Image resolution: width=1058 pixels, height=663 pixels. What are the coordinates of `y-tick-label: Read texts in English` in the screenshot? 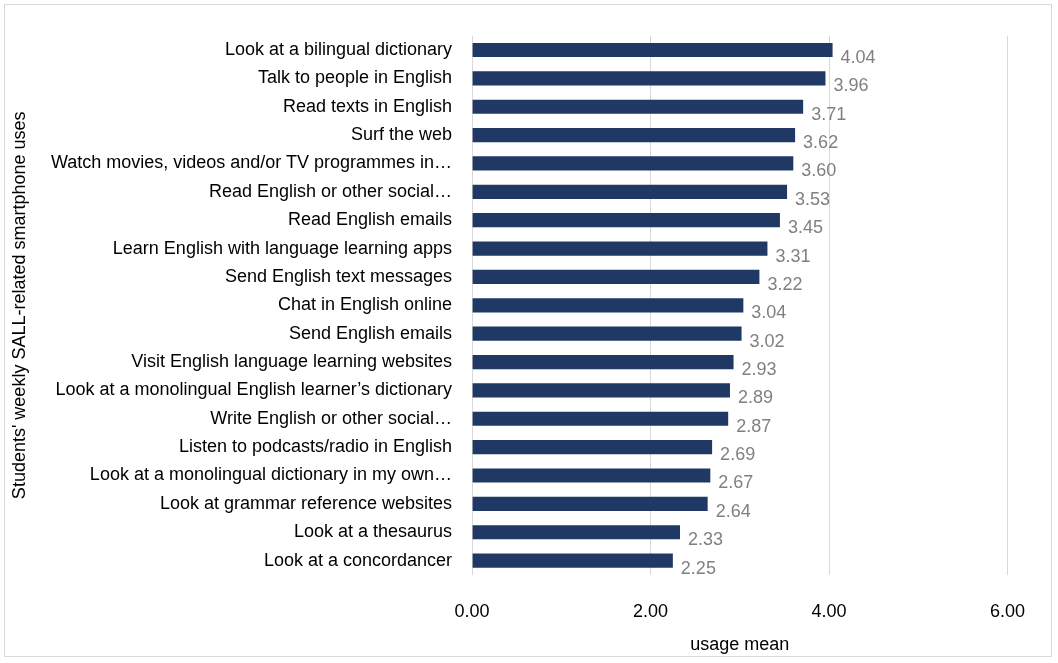 It's located at (367, 105).